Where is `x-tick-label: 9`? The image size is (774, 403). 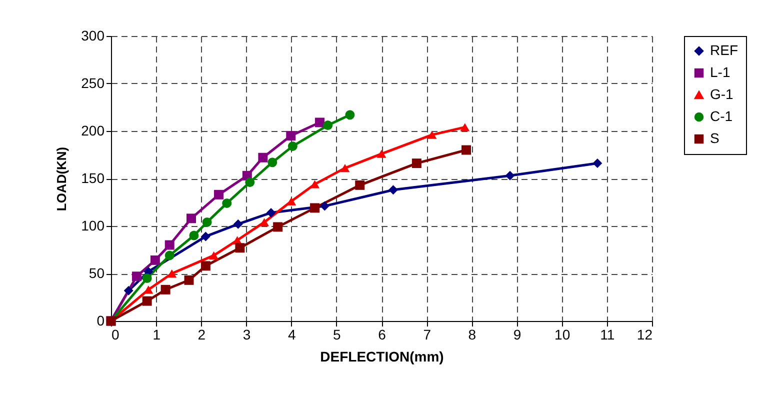 x-tick-label: 9 is located at coordinates (517, 334).